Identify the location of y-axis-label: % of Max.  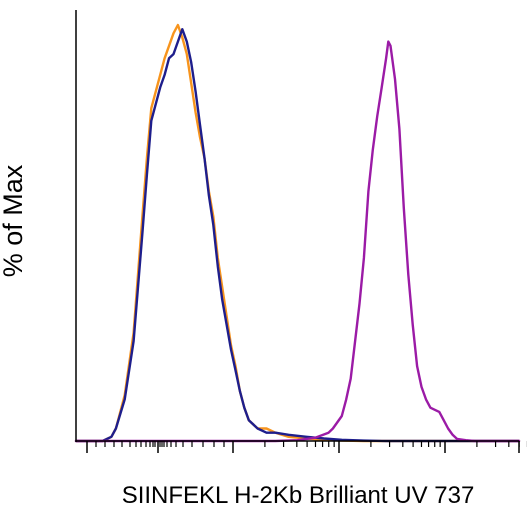
(14, 220).